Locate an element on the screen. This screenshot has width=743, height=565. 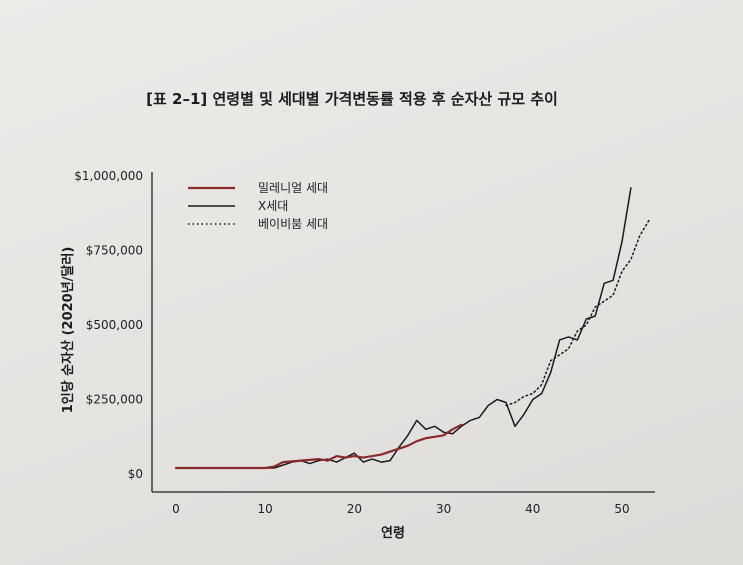
y-tick-label: $1,000,000 is located at coordinates (108, 176).